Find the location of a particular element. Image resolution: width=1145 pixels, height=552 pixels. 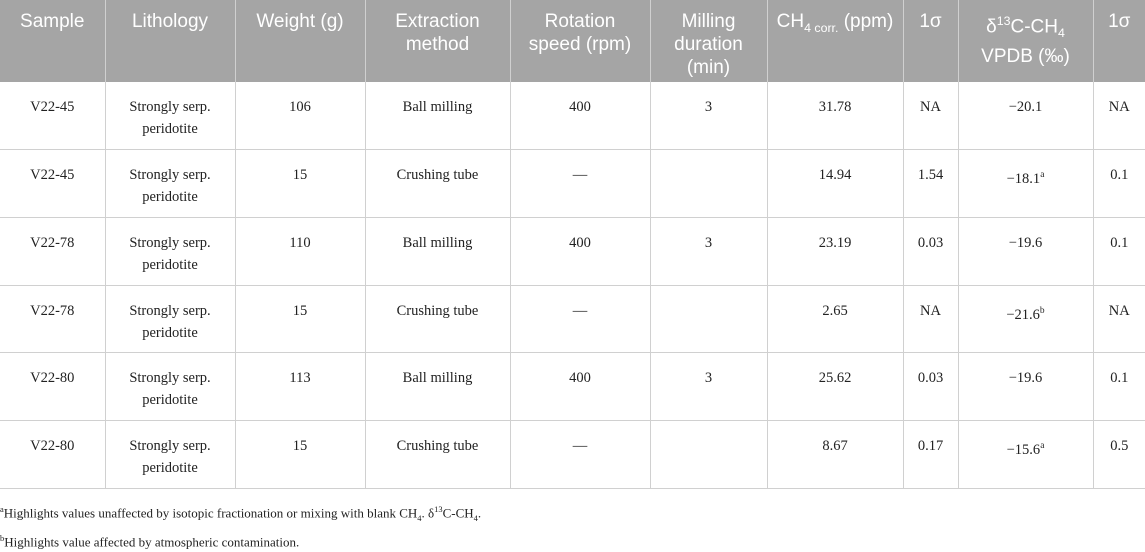

header-cell: Extraction method is located at coordinates (437, 41).